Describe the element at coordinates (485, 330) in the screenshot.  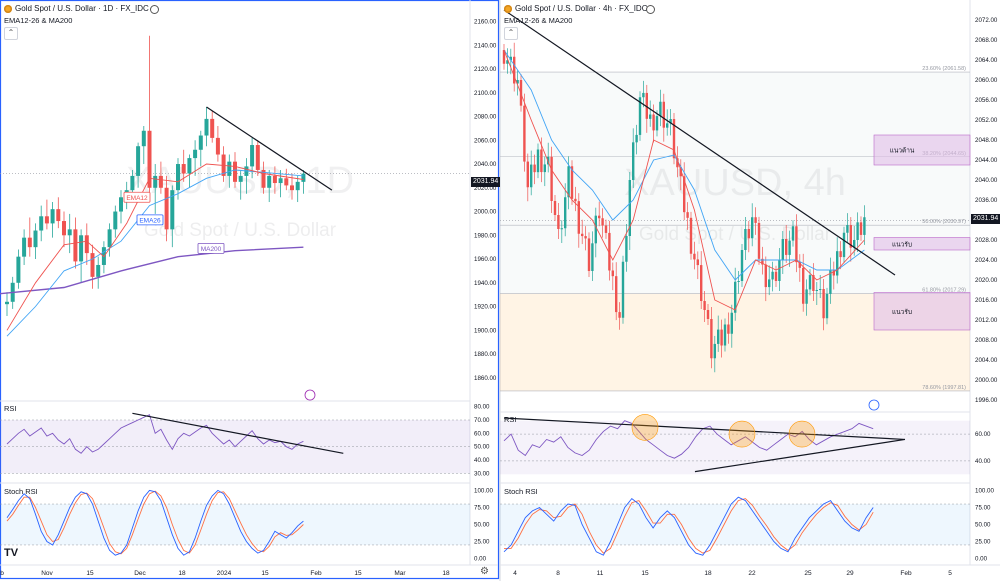
I see `left-y-tick: 1900.00` at that location.